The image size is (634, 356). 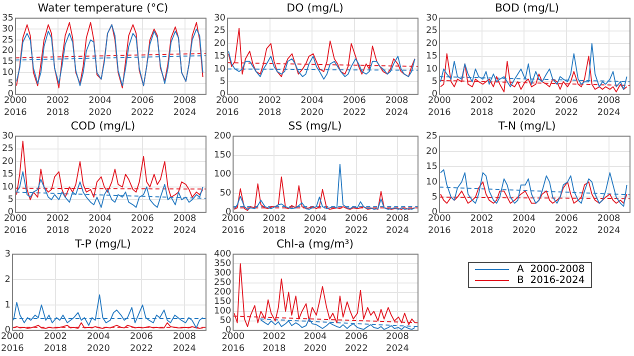 What do you see at coordinates (315, 125) in the screenshot?
I see `chart-title: SS (mg/L)` at bounding box center [315, 125].